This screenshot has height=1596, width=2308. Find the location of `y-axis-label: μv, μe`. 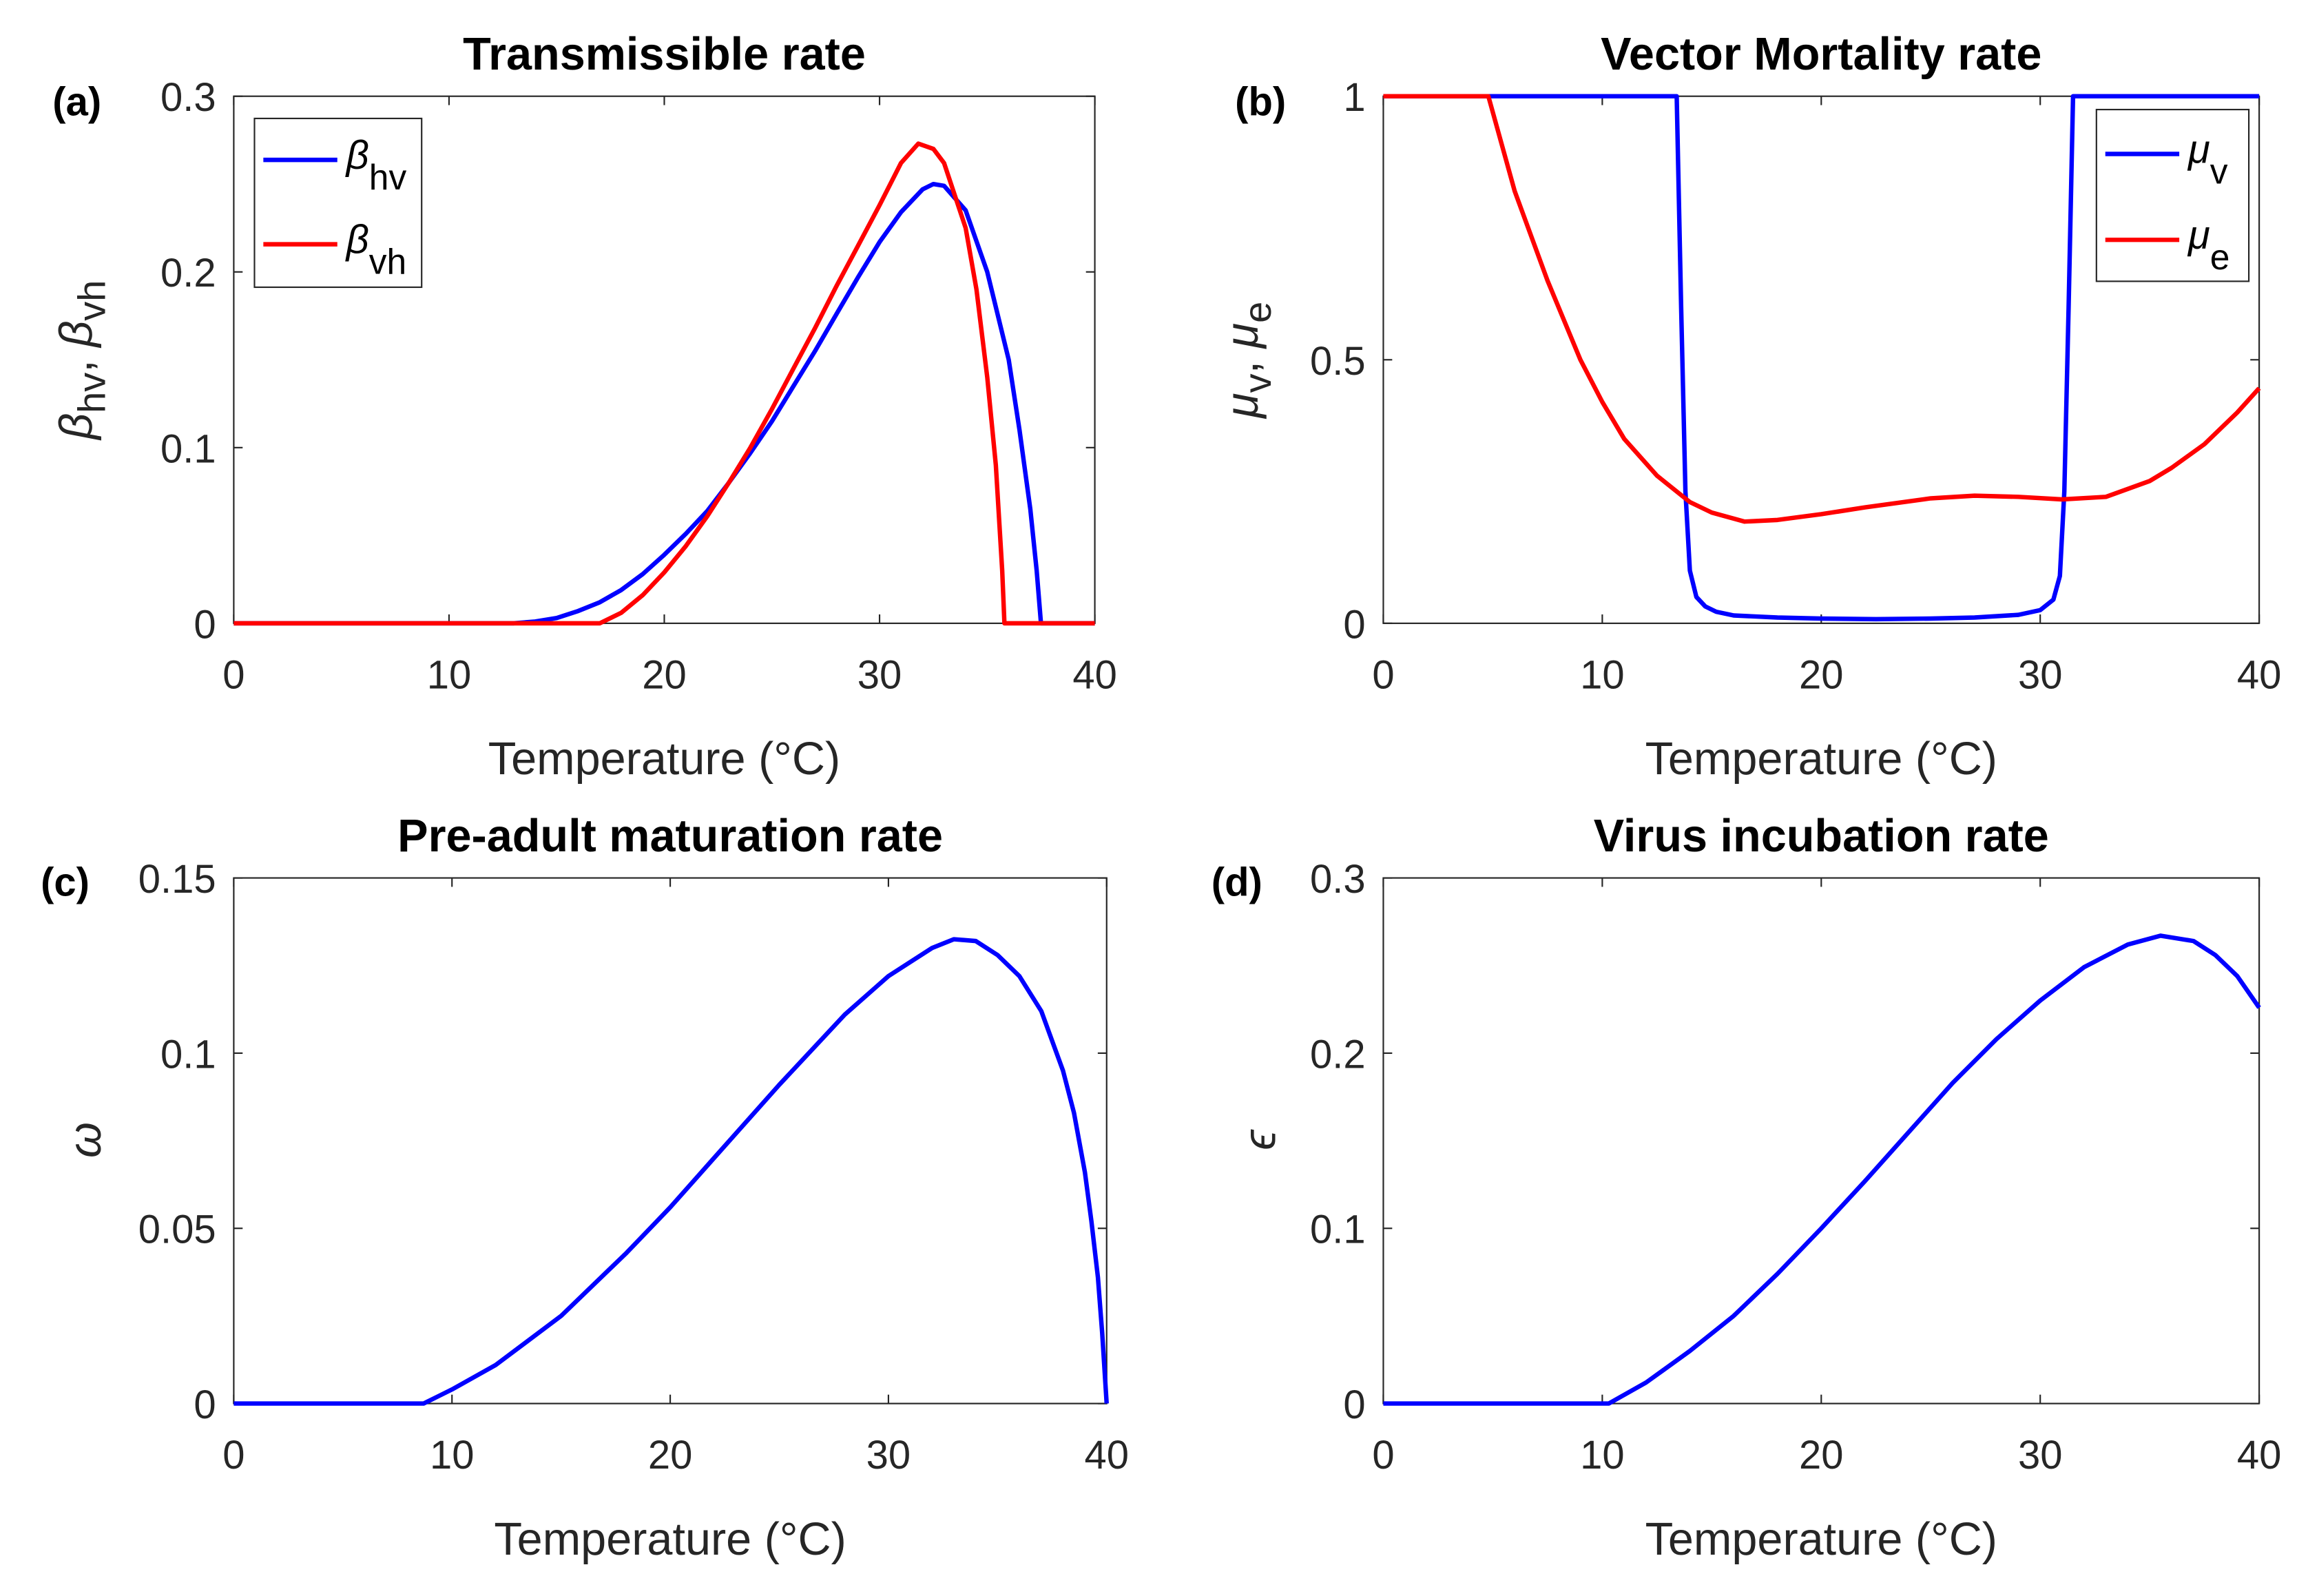

y-axis-label: μv, μe is located at coordinates (1248, 361).